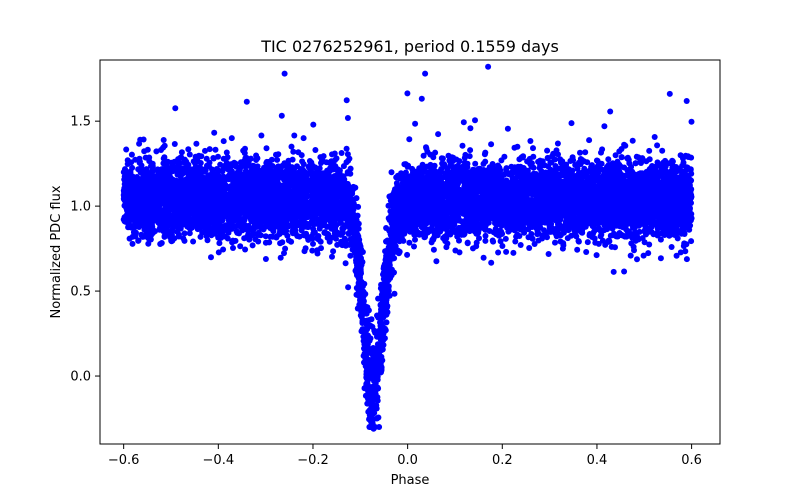 This screenshot has width=800, height=500. Describe the element at coordinates (409, 46) in the screenshot. I see `chart-title: TIC 0276252961, period 0.1559 days` at that location.